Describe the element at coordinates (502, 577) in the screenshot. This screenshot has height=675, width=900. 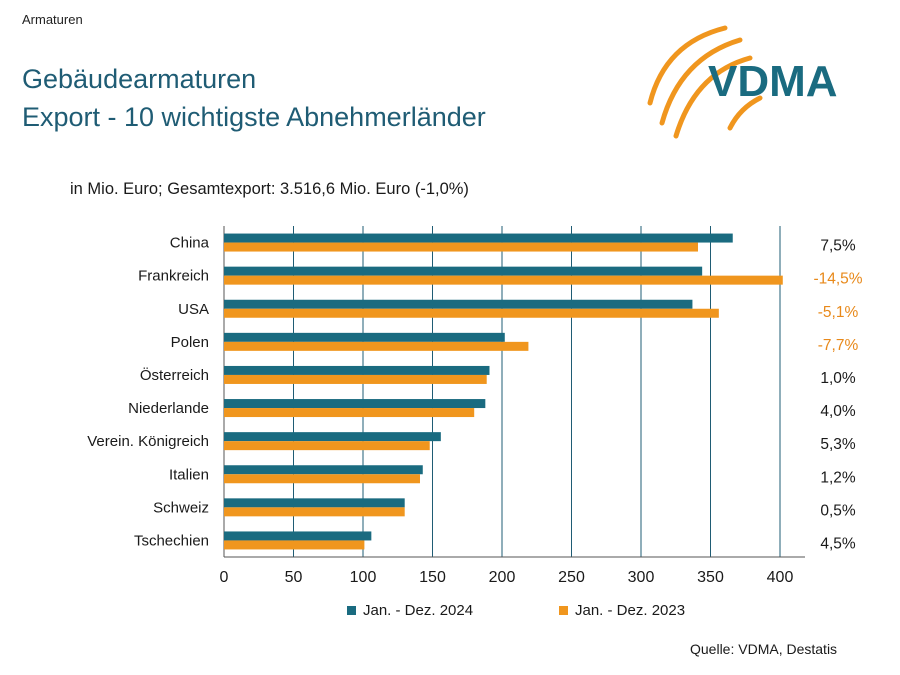
I see `x-tick-label: 200` at that location.